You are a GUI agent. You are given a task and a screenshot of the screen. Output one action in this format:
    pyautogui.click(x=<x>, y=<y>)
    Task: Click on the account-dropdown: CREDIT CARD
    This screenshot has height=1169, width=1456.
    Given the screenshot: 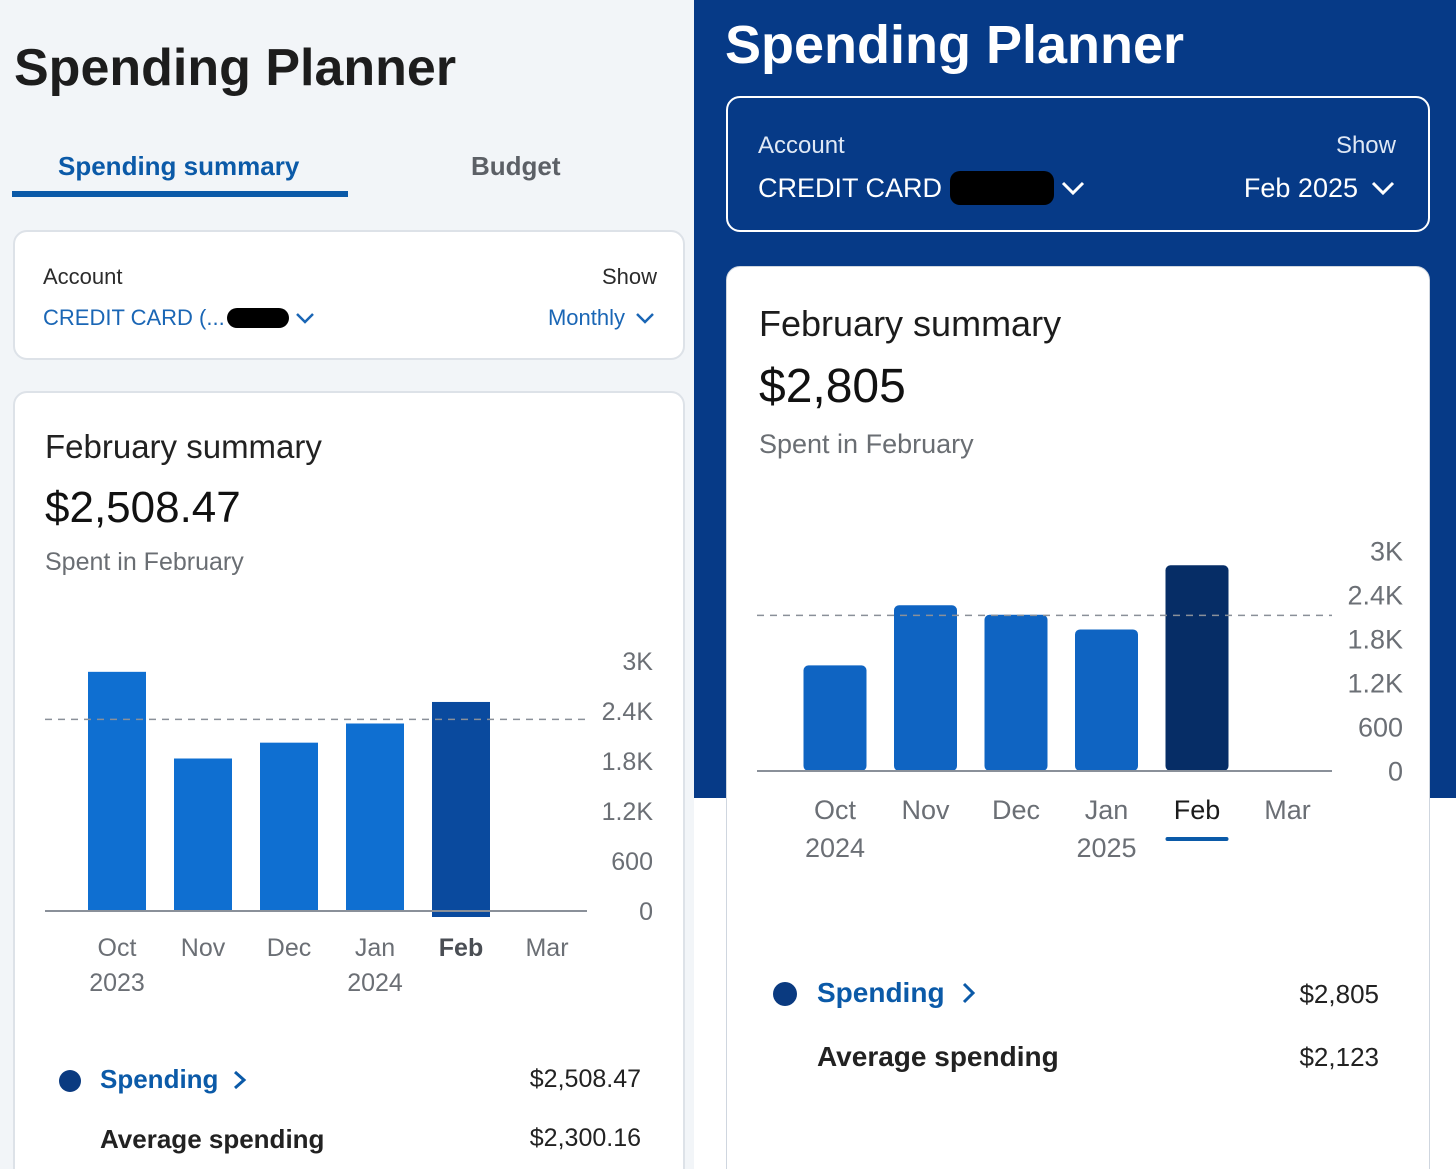 What is the action you would take?
    pyautogui.click(x=922, y=188)
    